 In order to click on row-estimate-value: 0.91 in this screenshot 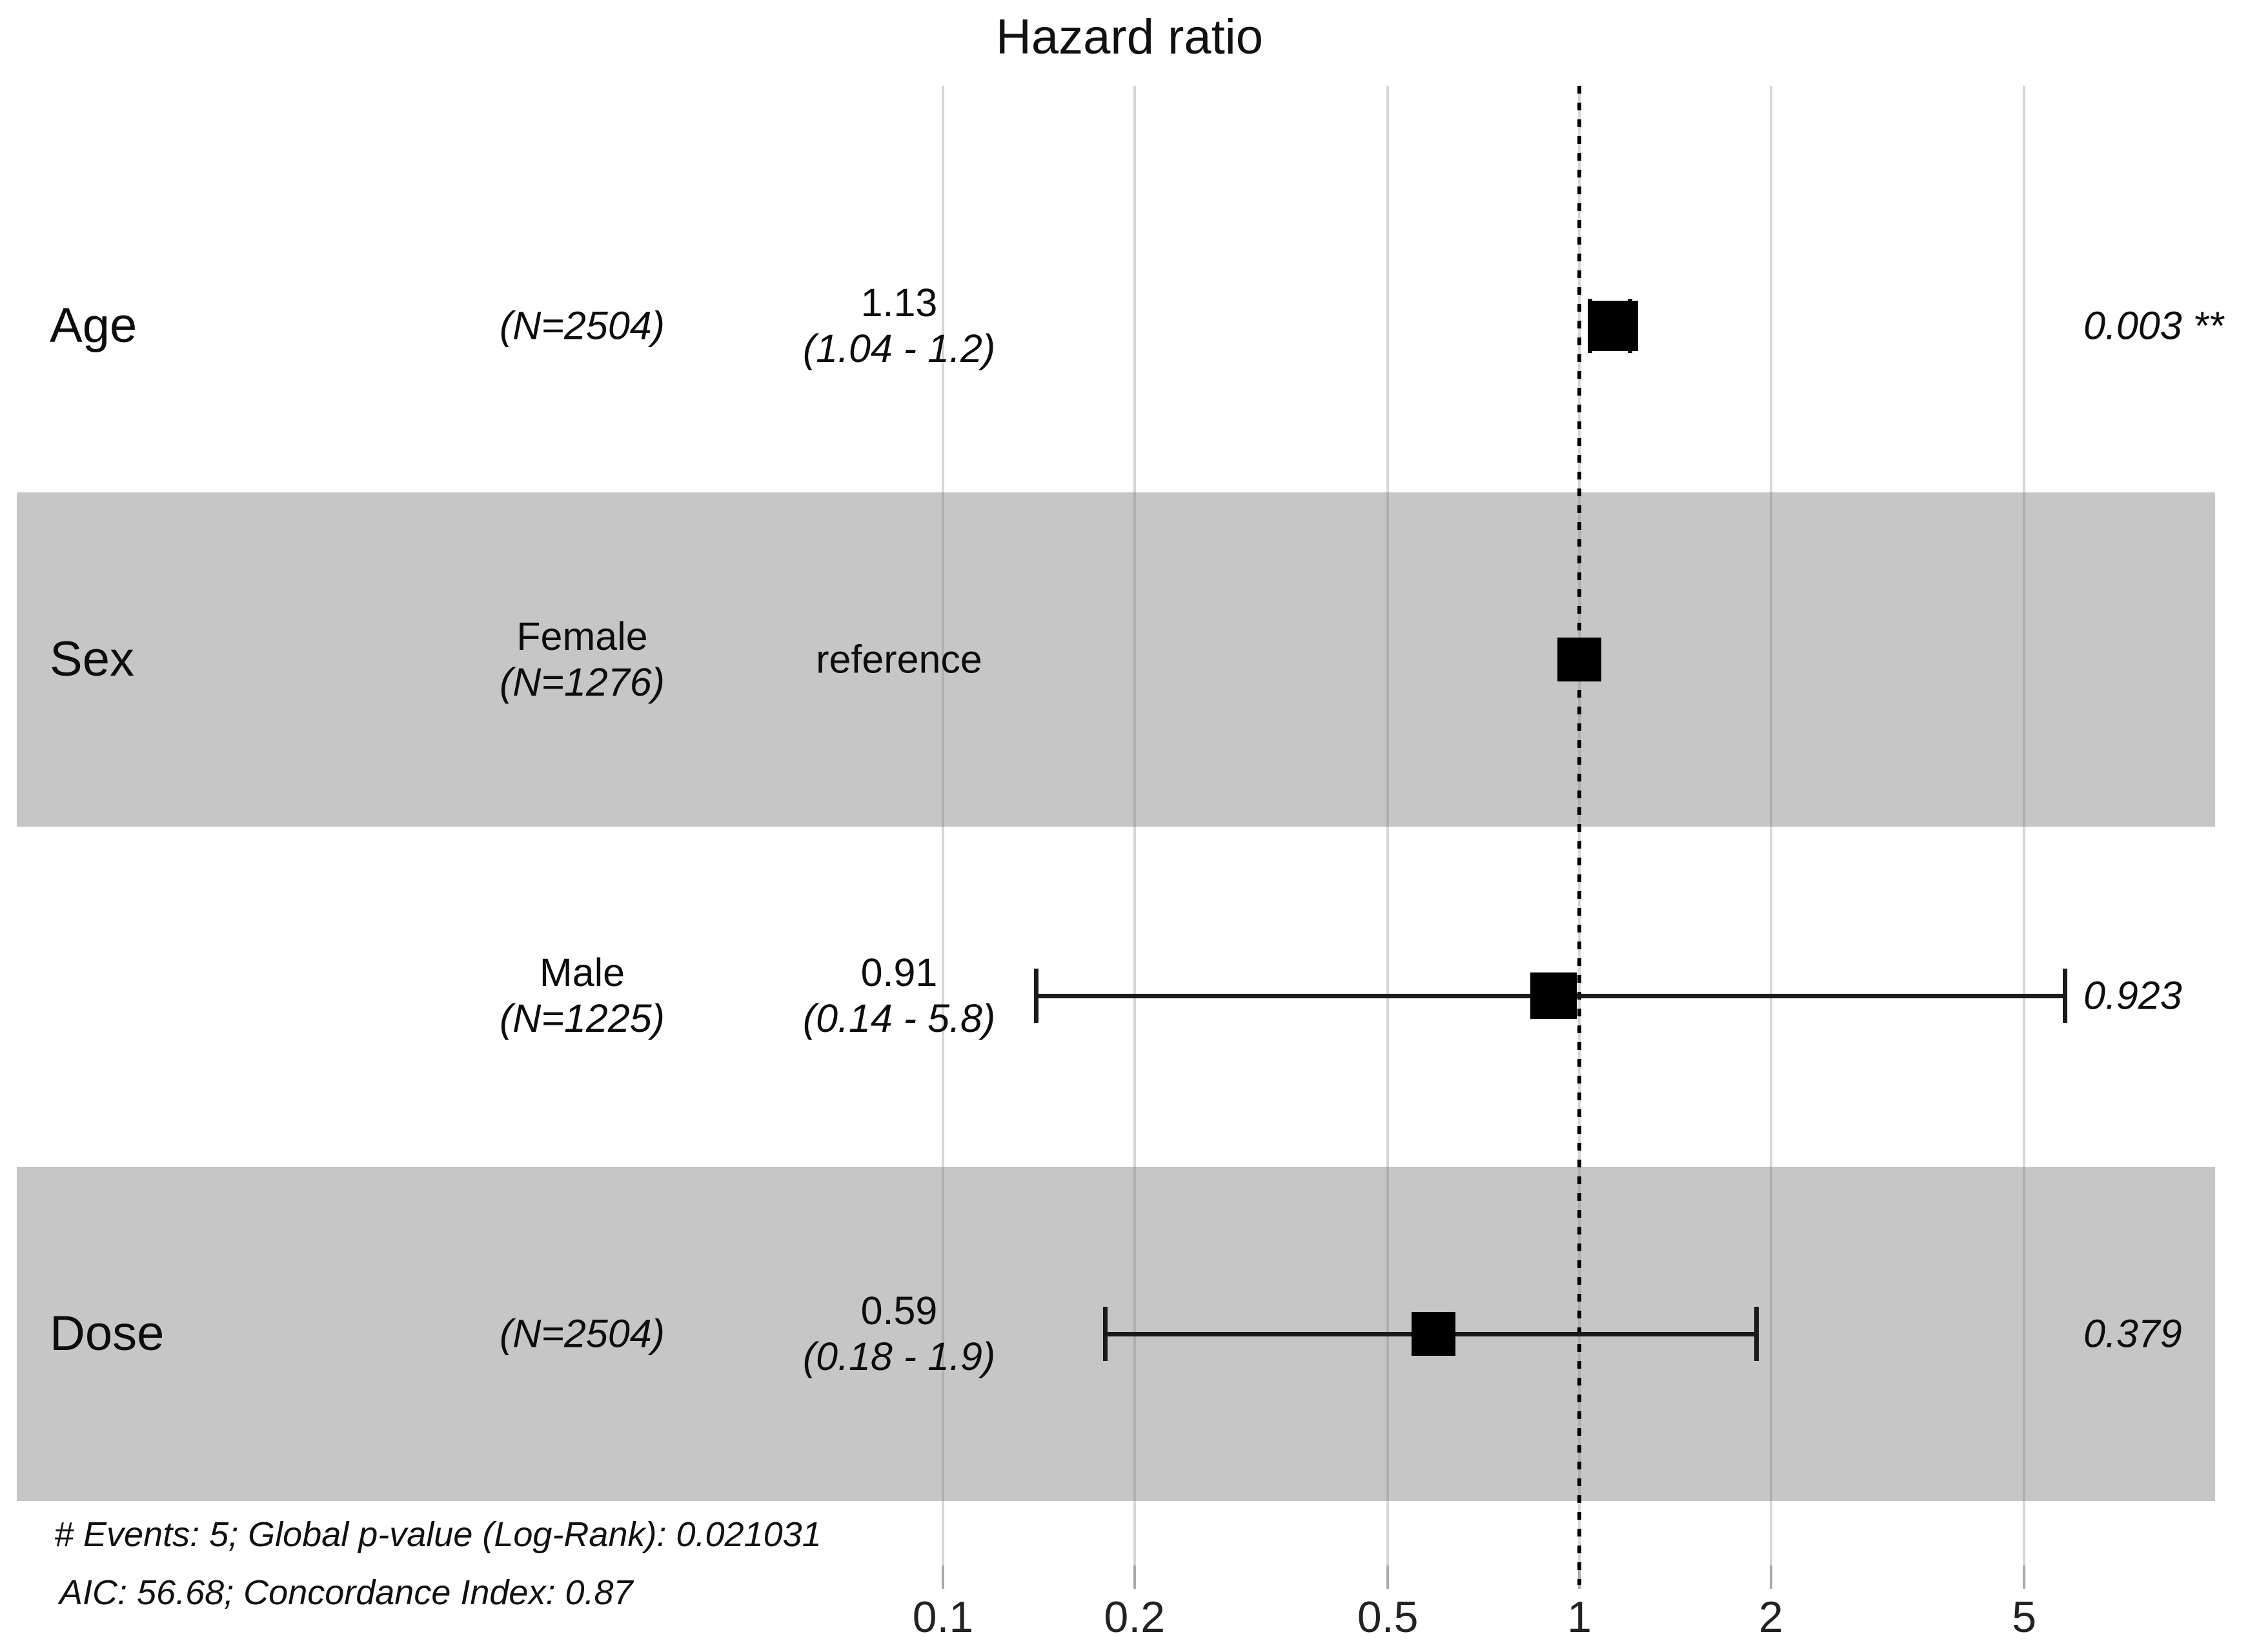, I will do `click(899, 972)`.